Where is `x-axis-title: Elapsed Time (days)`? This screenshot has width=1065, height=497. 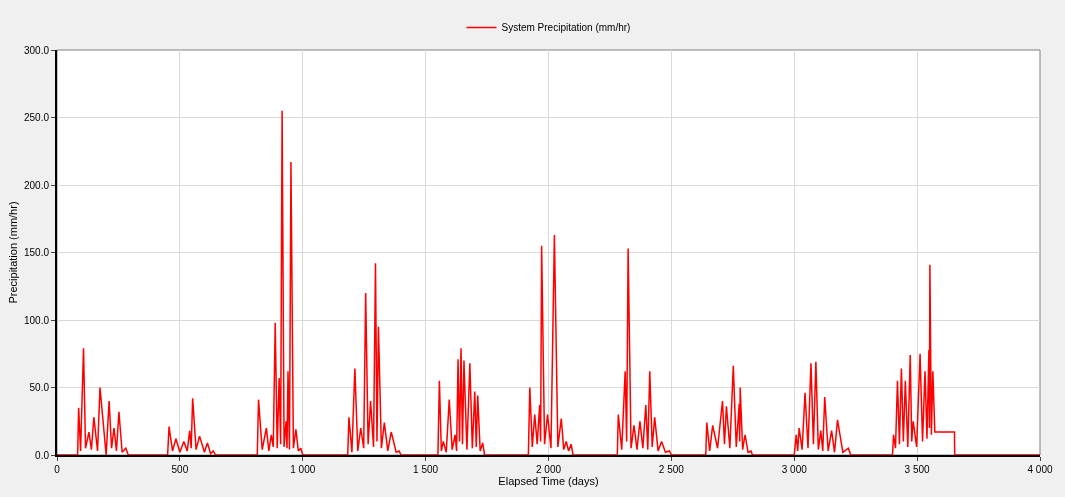 x-axis-title: Elapsed Time (days) is located at coordinates (548, 481).